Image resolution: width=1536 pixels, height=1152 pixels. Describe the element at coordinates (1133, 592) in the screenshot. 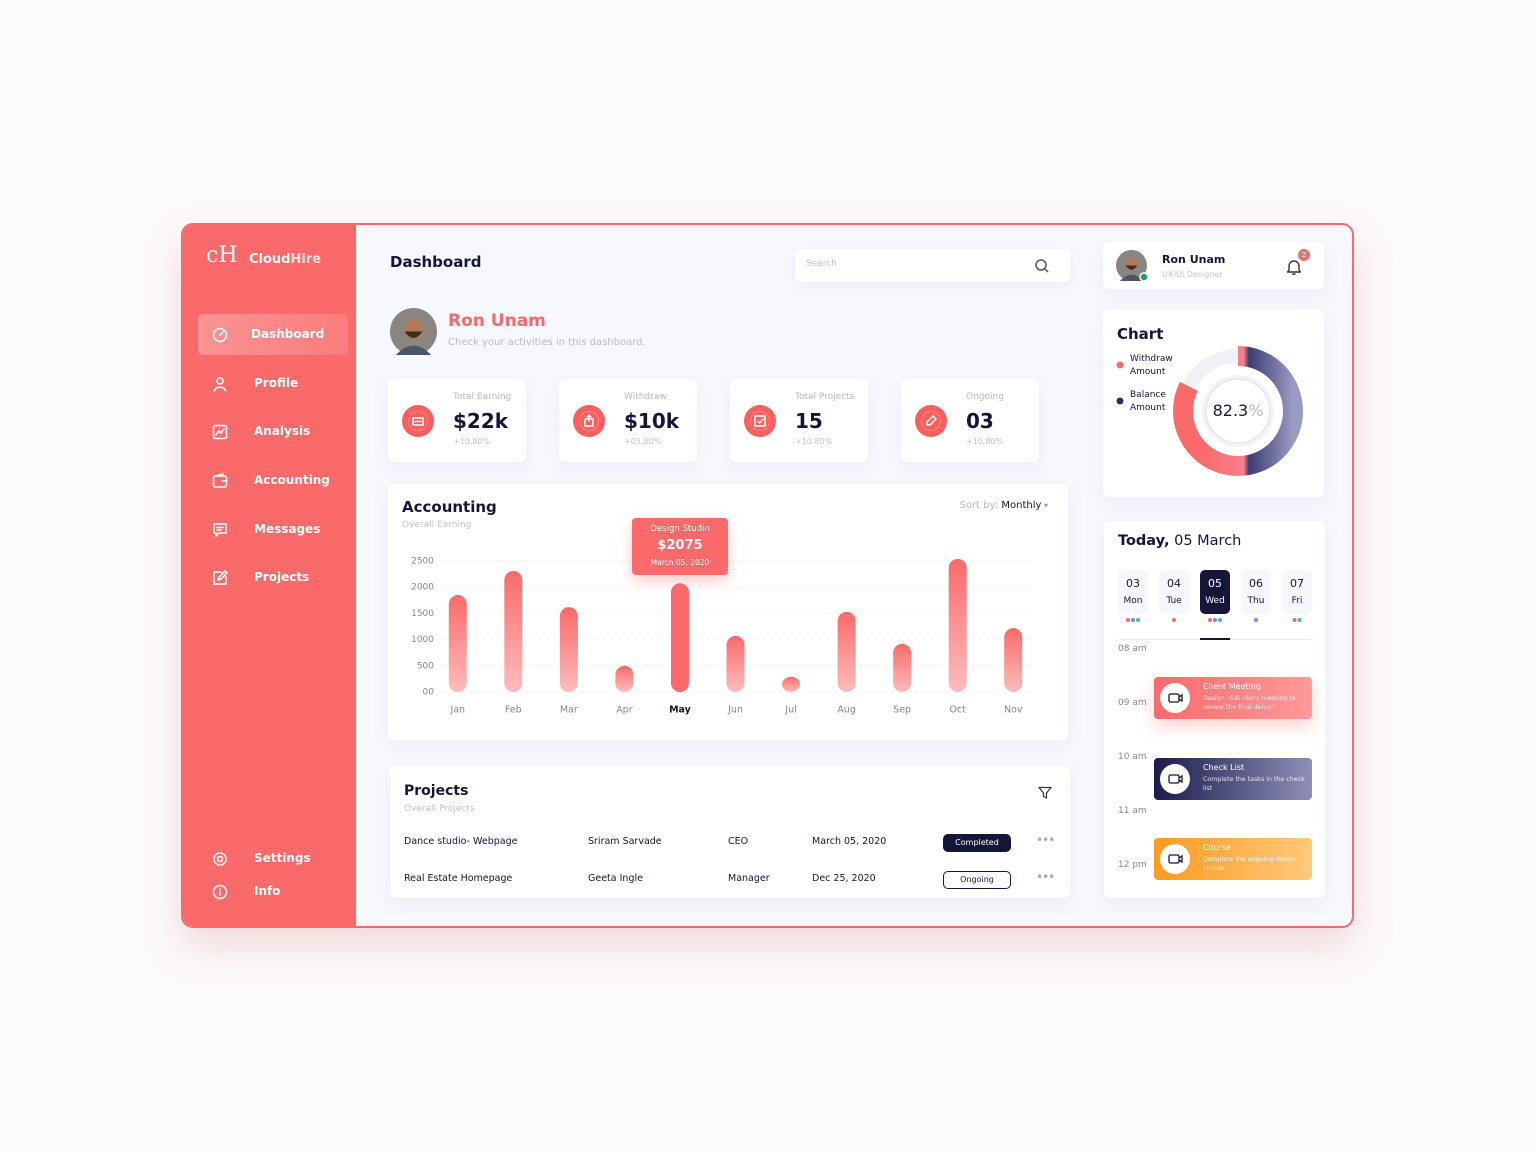

I see `day-chip: 03 Mon` at that location.